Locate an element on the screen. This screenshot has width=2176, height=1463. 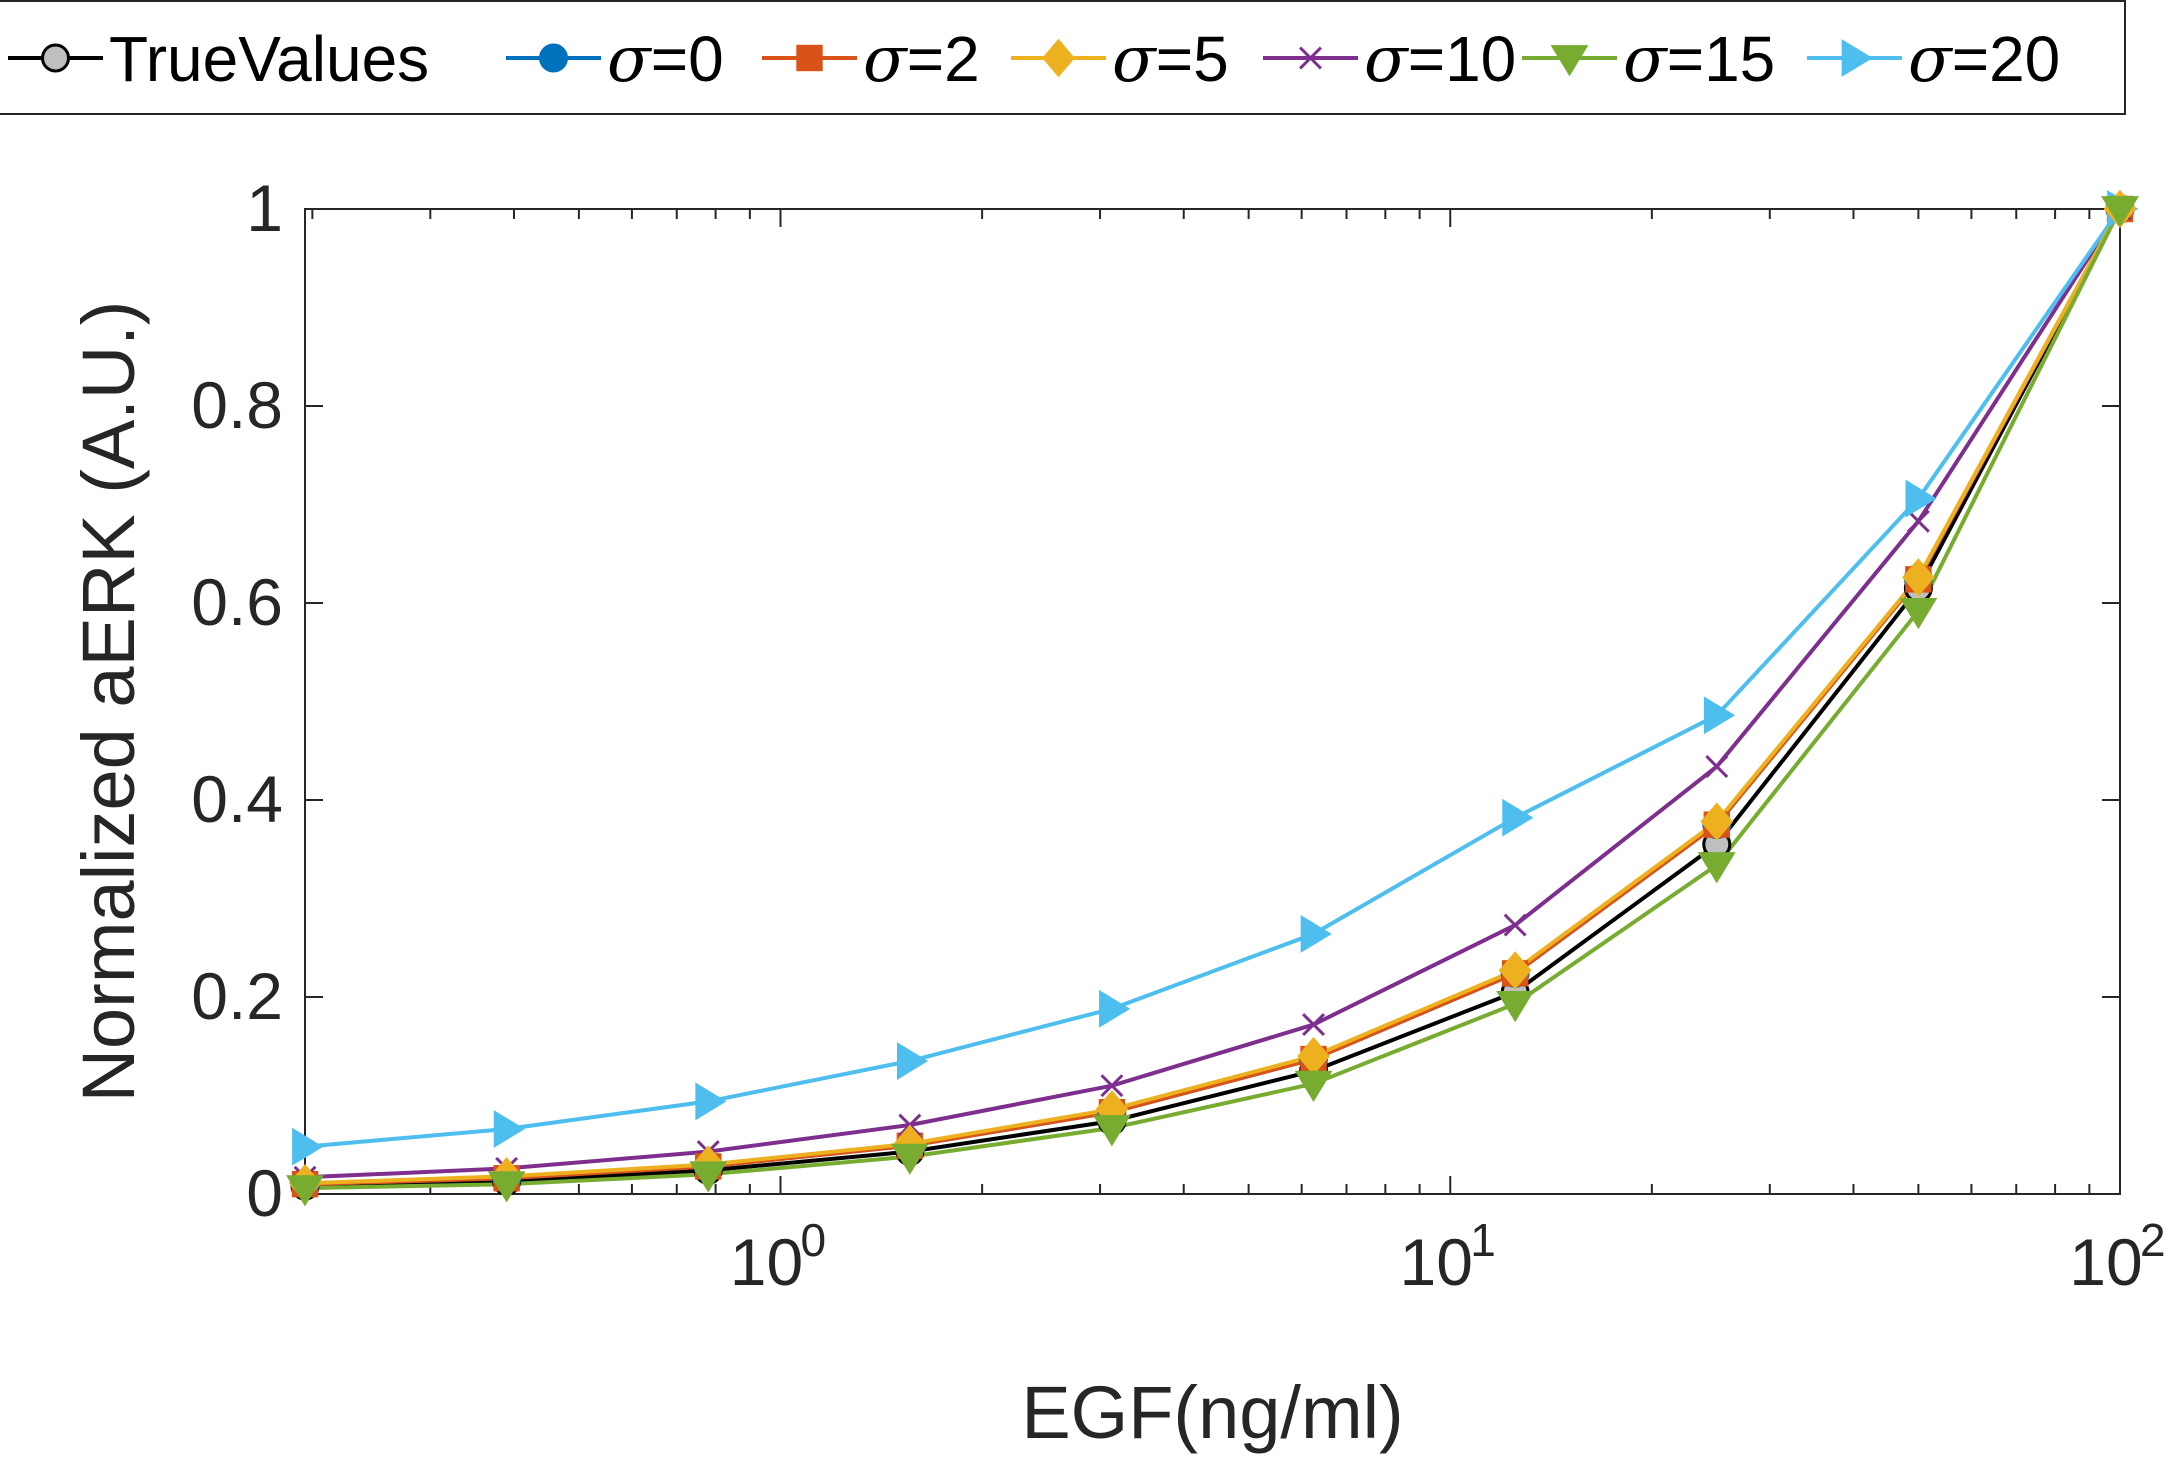
legend-entry: σ=20 is located at coordinates (1933, 60).